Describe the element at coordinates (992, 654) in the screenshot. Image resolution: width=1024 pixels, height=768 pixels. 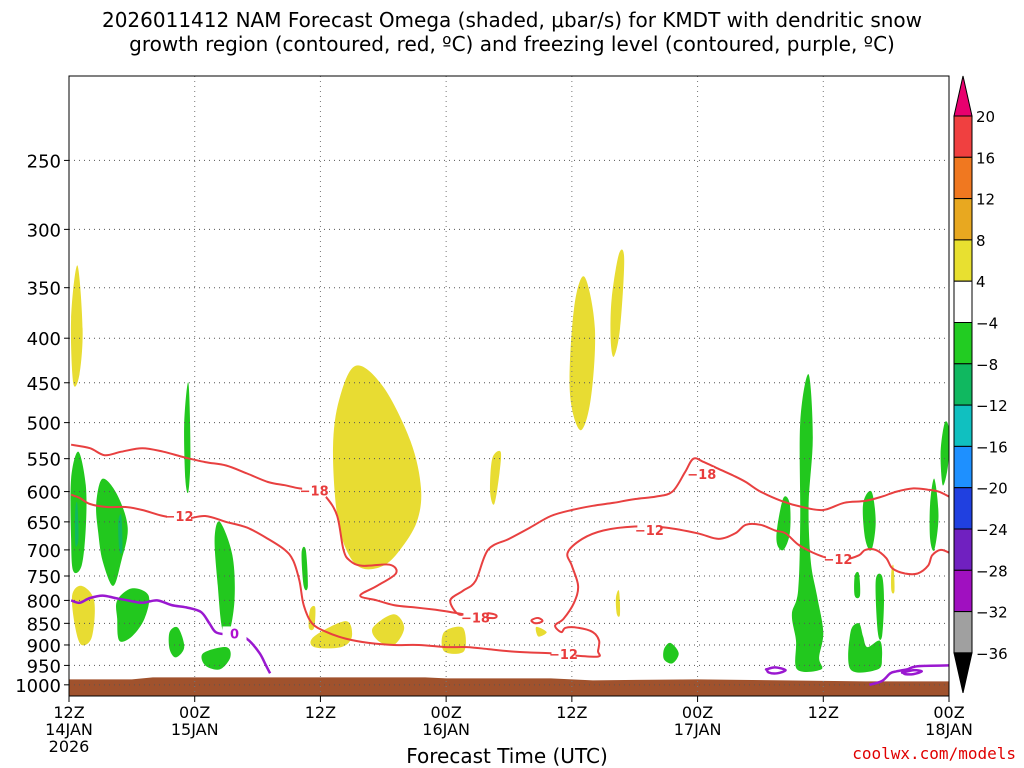
I see `colorbar-label-13: −36` at that location.